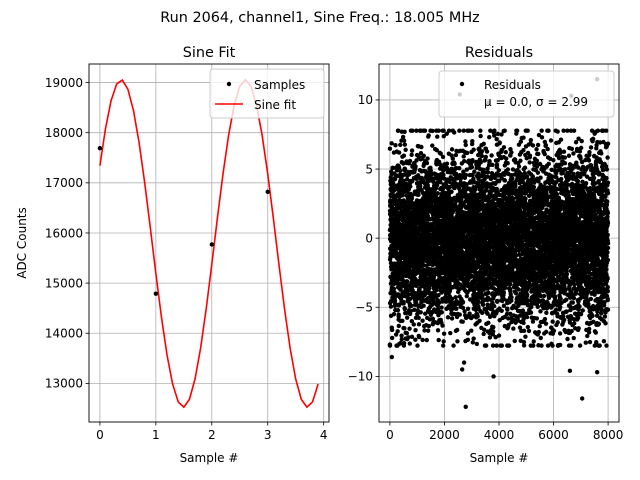 Image resolution: width=640 pixels, height=480 pixels. What do you see at coordinates (267, 93) in the screenshot?
I see `sine-fit-legend-box` at bounding box center [267, 93].